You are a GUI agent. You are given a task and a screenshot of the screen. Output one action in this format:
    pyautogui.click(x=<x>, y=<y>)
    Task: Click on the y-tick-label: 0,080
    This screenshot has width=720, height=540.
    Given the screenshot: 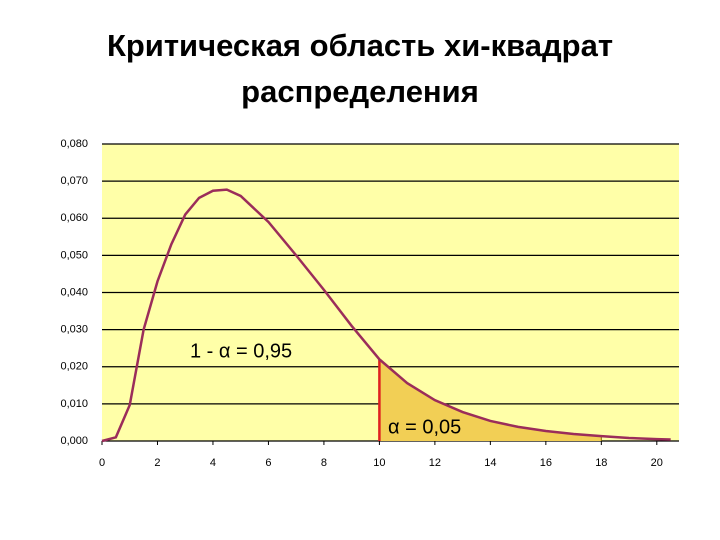 What is the action you would take?
    pyautogui.click(x=74, y=144)
    